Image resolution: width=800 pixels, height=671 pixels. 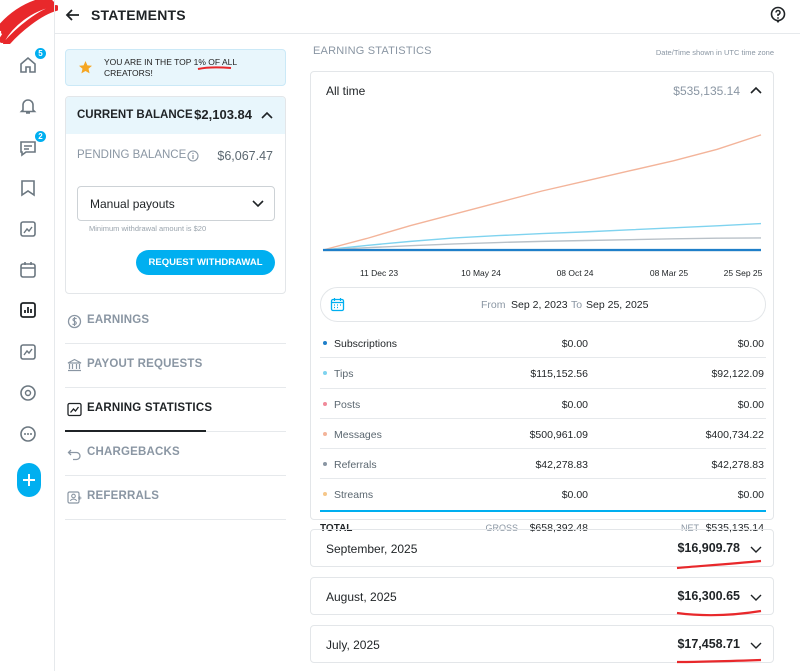 I want to click on top-creator-banner: YOU ARE IN THE TOP 1% OF ALL CREATORS!, so click(x=175, y=67).